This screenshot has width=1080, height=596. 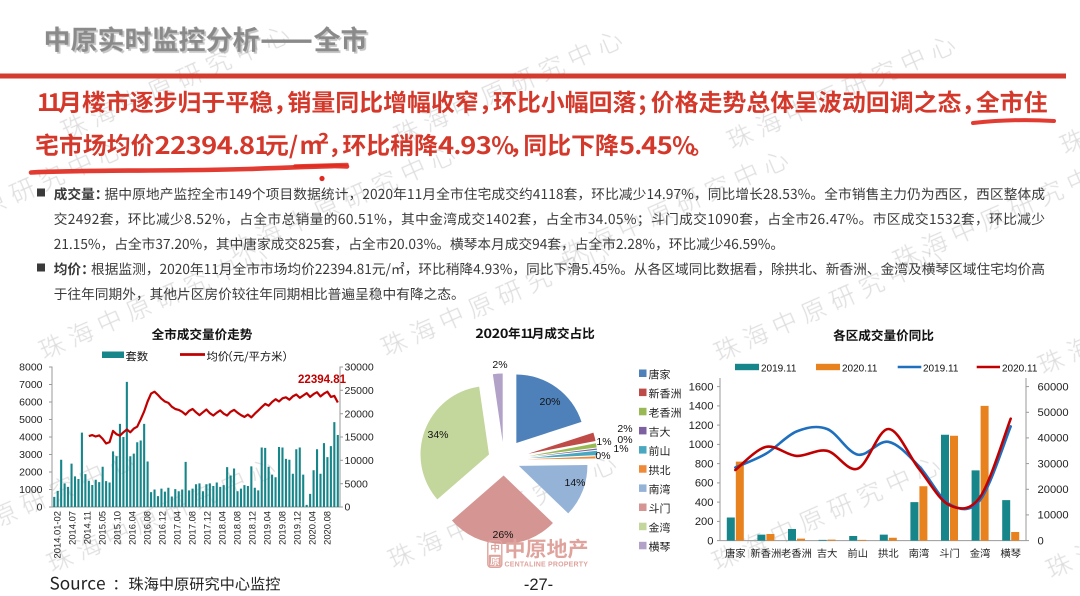 I want to click on svg-text: 40000, so click(x=1053, y=439).